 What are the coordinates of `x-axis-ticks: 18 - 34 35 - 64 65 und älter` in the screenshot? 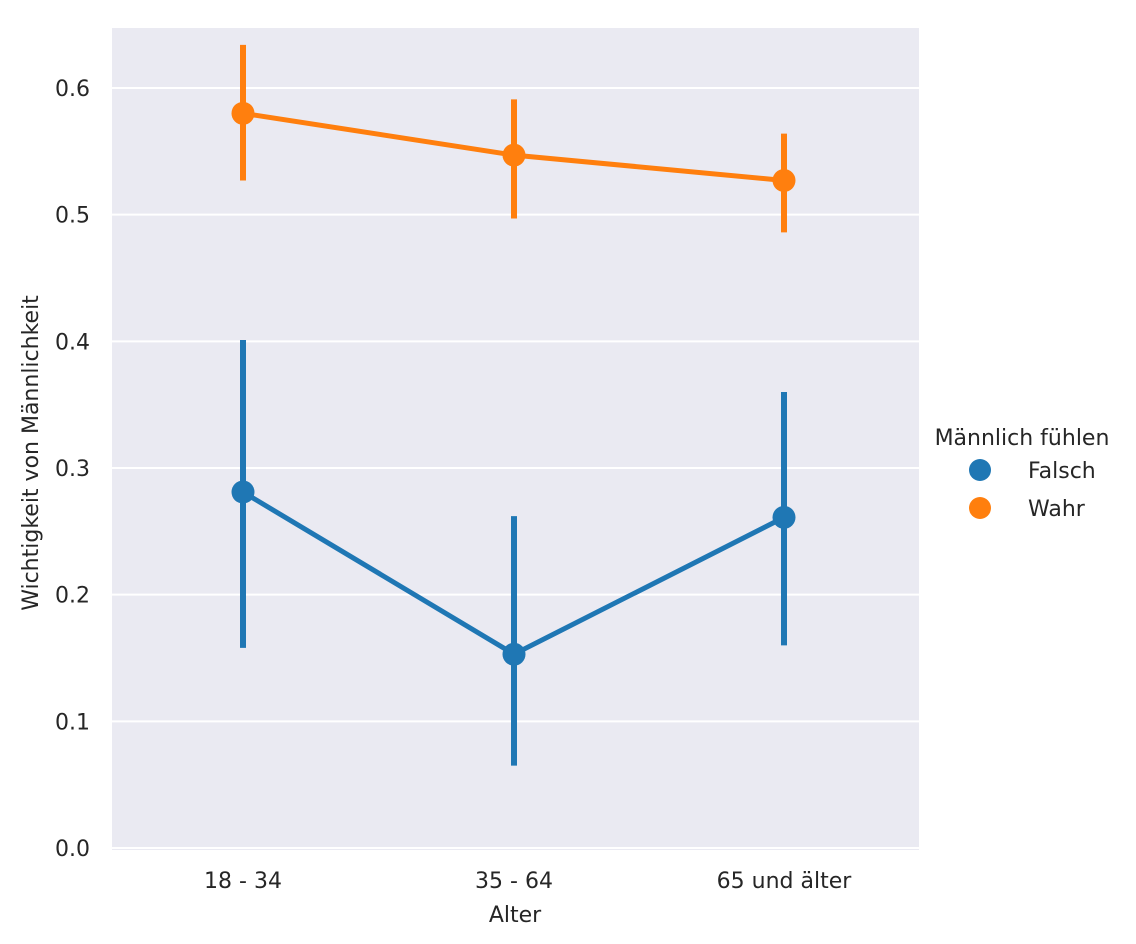 It's located at (528, 881).